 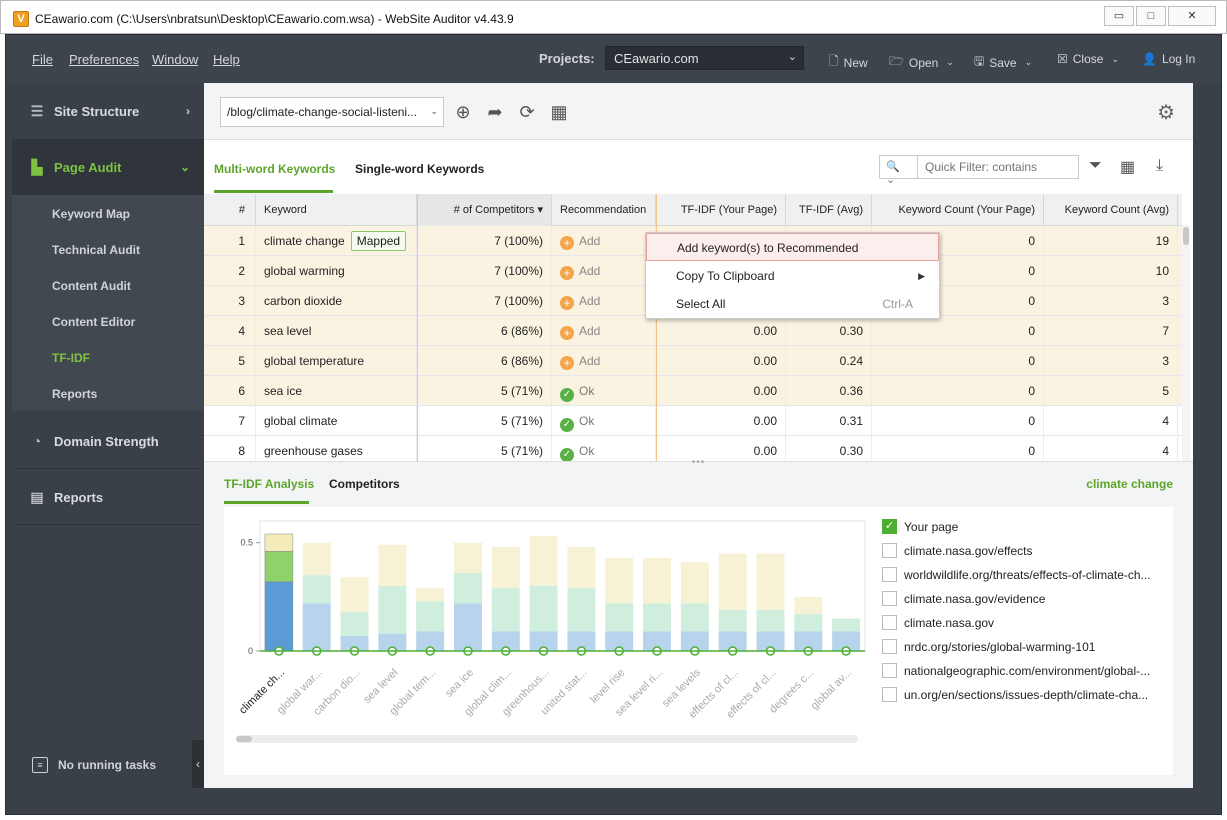 What do you see at coordinates (1031, 301) in the screenshot?
I see `cell-count-page-value: 0` at bounding box center [1031, 301].